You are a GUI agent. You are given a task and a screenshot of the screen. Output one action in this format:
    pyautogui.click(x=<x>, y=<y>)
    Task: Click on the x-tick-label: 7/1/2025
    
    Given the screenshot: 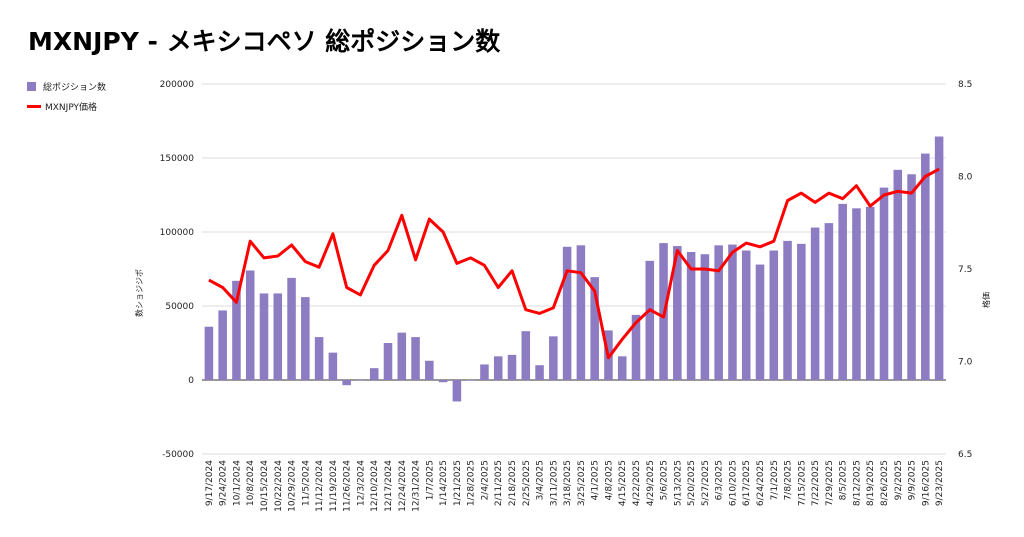 What is the action you would take?
    pyautogui.click(x=775, y=480)
    